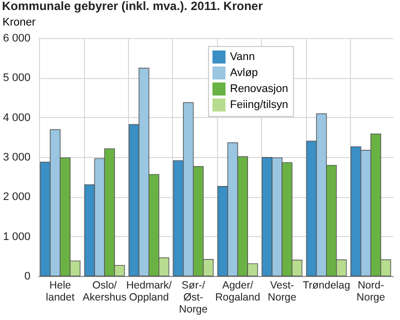 Image resolution: width=400 pixels, height=320 pixels. I want to click on y-tick-label: 3 000, so click(16, 158).